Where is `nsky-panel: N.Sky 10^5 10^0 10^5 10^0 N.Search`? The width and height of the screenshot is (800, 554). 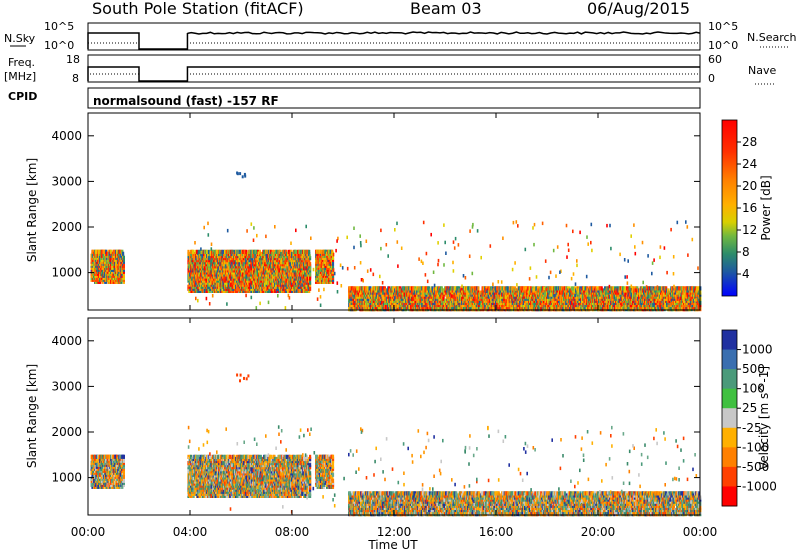 nsky-panel: N.Sky 10^5 10^0 10^5 10^0 N.Search is located at coordinates (400, 36).